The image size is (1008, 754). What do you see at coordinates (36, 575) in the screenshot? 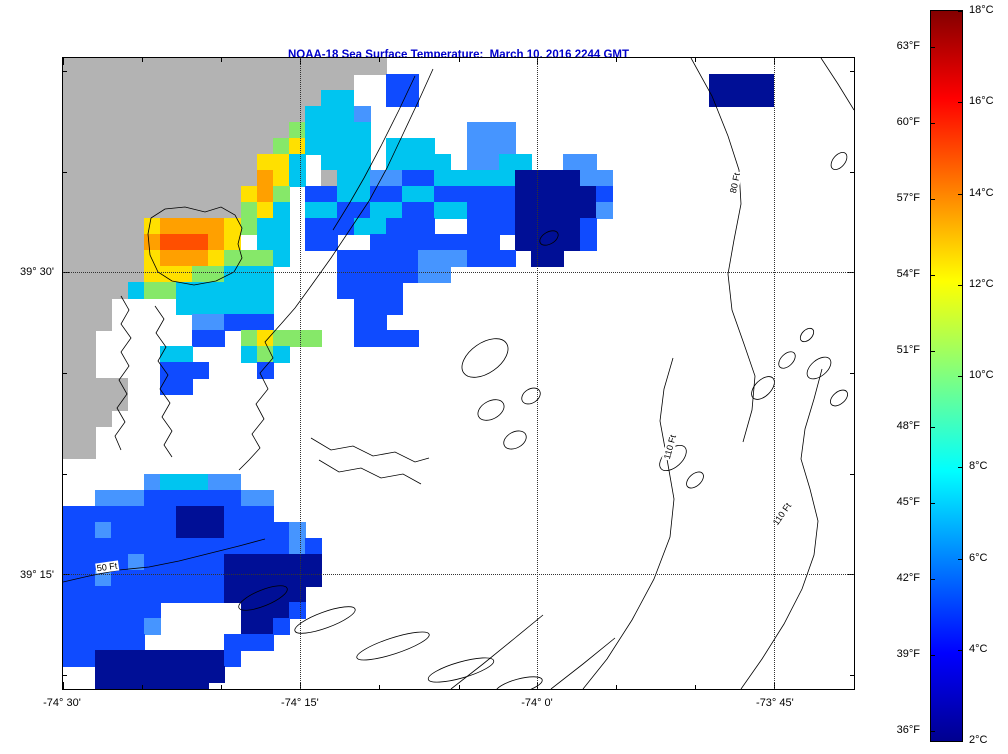
I see `y-tick-label: 39° 15'` at bounding box center [36, 575].